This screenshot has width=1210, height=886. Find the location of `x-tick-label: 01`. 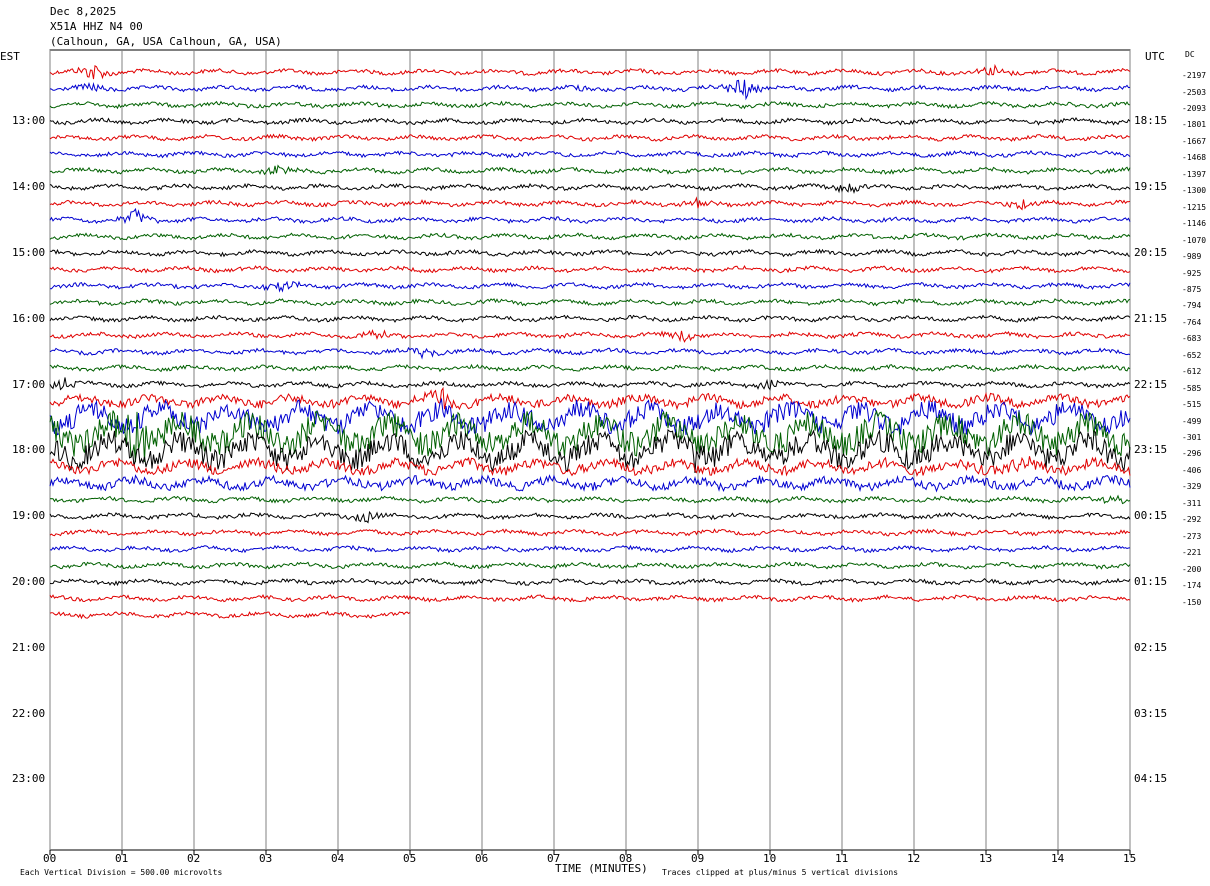

x-tick-label: 01 is located at coordinates (122, 858).